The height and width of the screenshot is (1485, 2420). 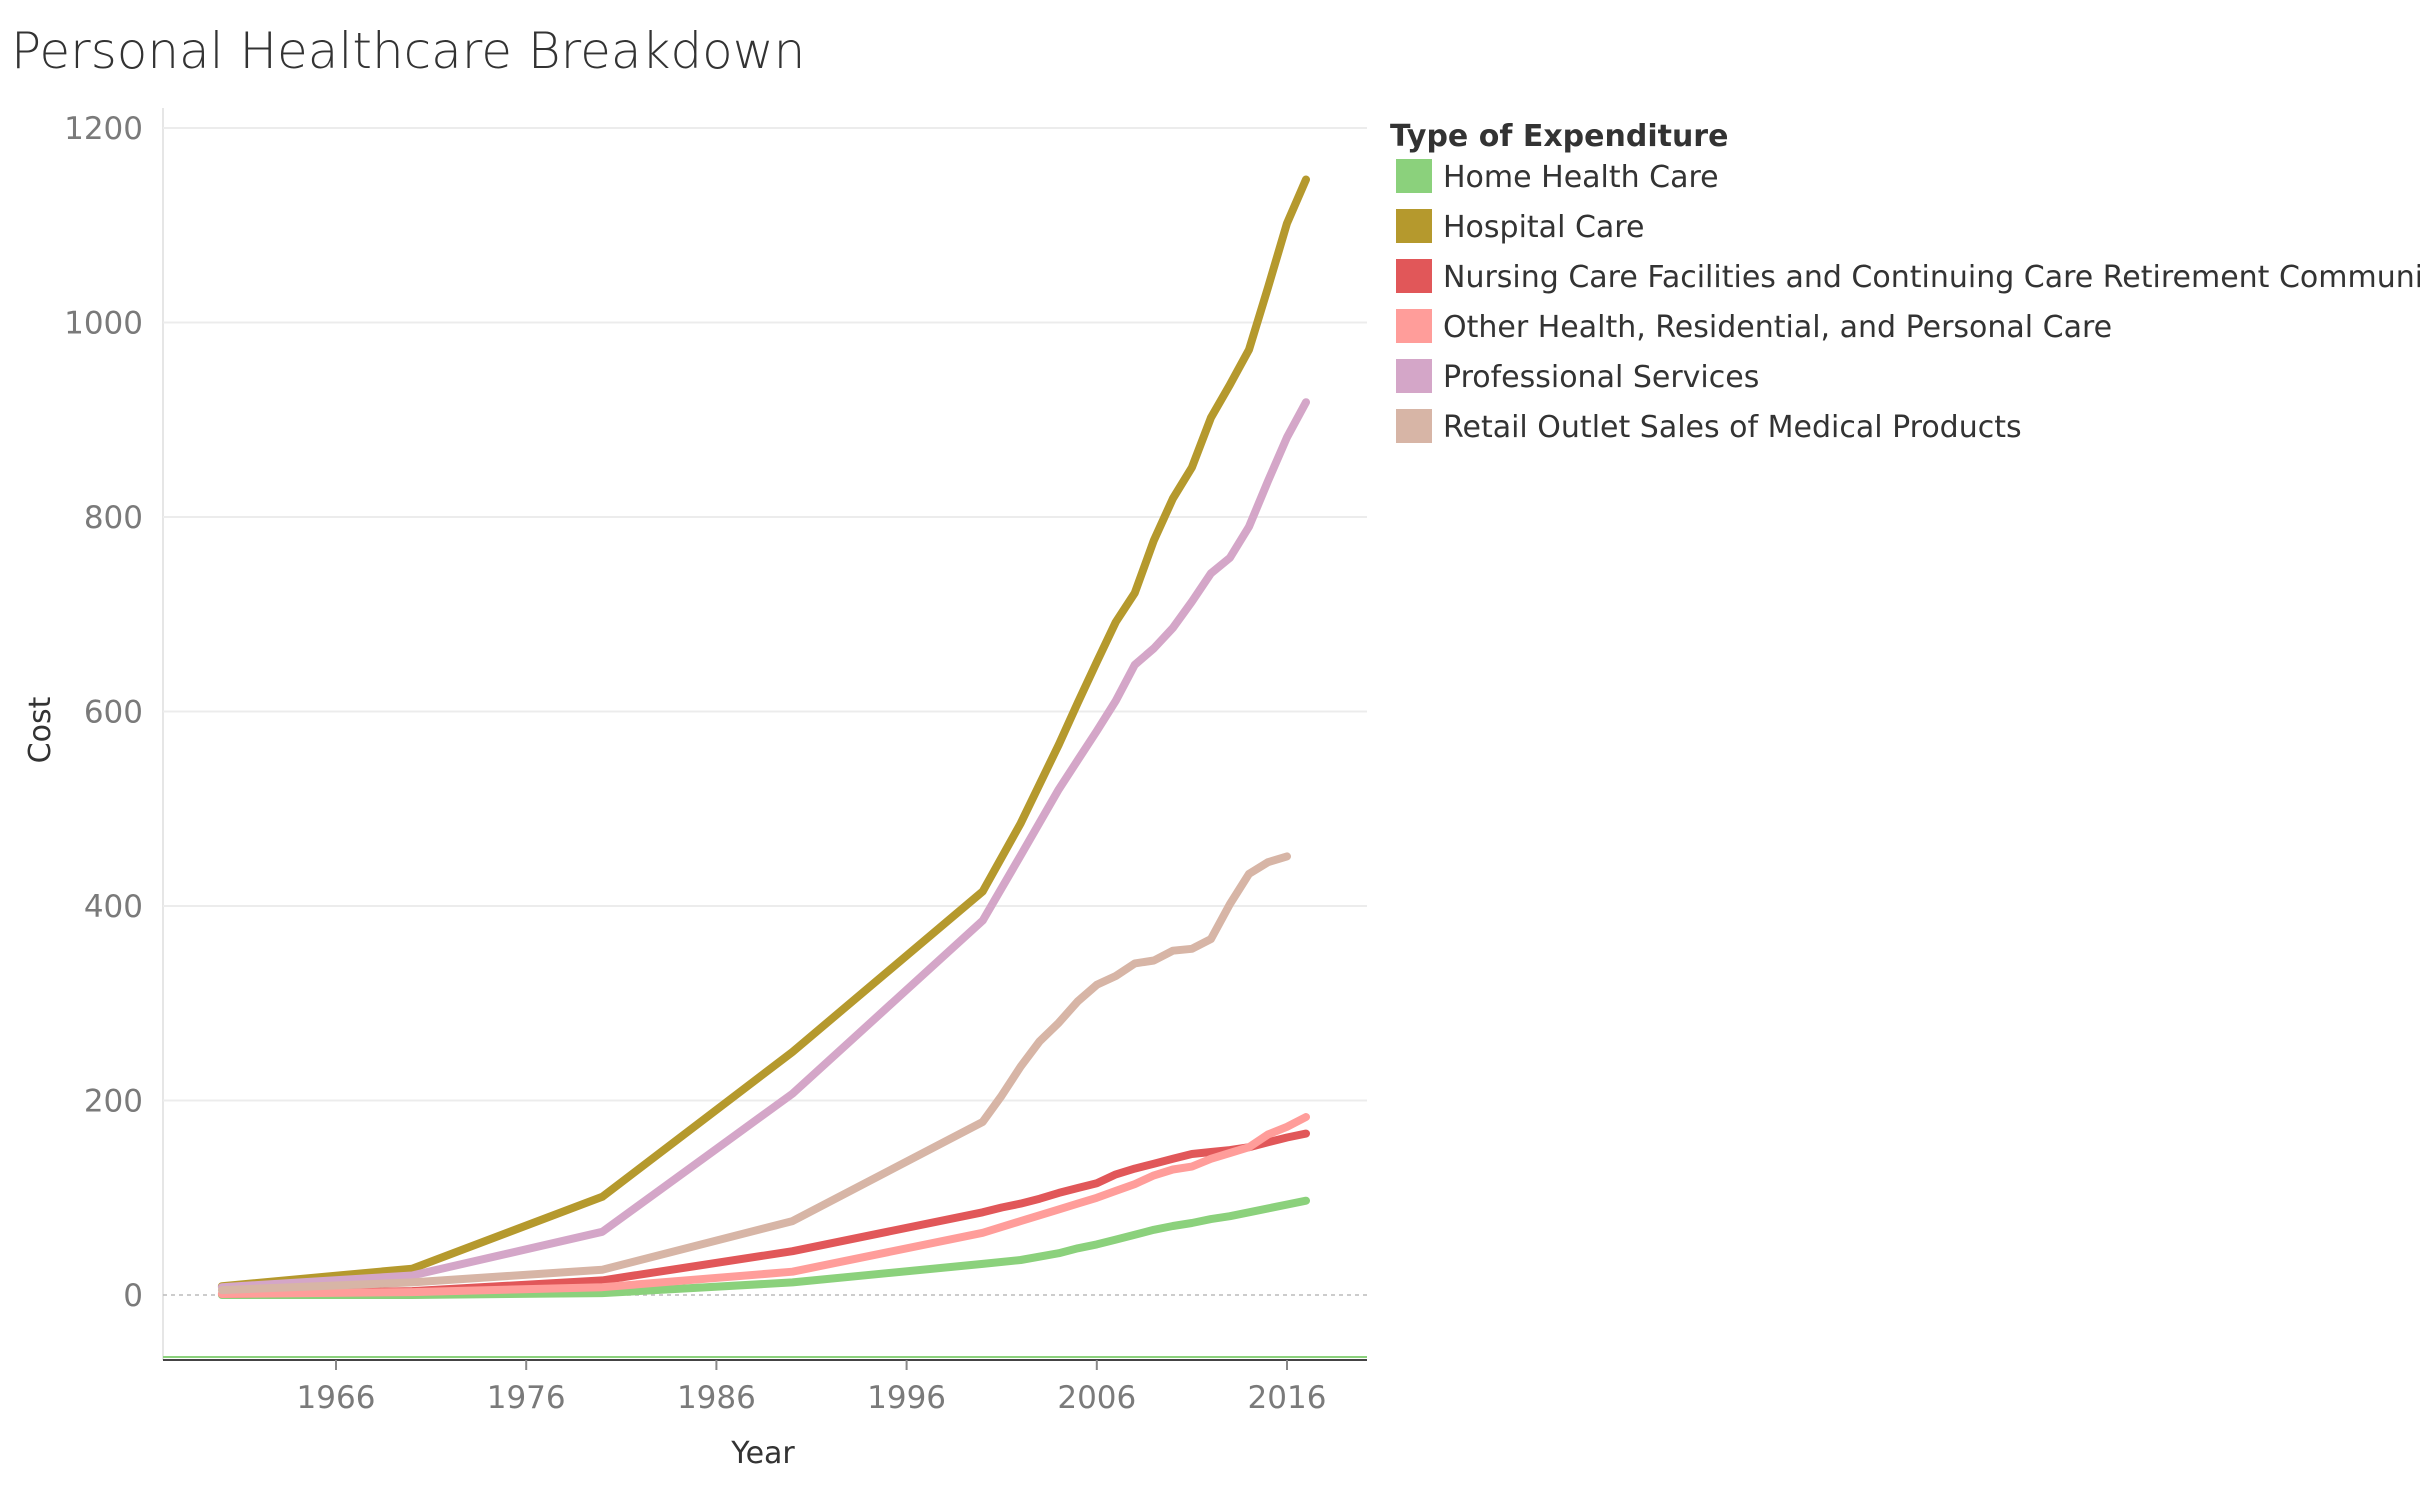 What do you see at coordinates (526, 1398) in the screenshot?
I see `x-tick-label: 1976` at bounding box center [526, 1398].